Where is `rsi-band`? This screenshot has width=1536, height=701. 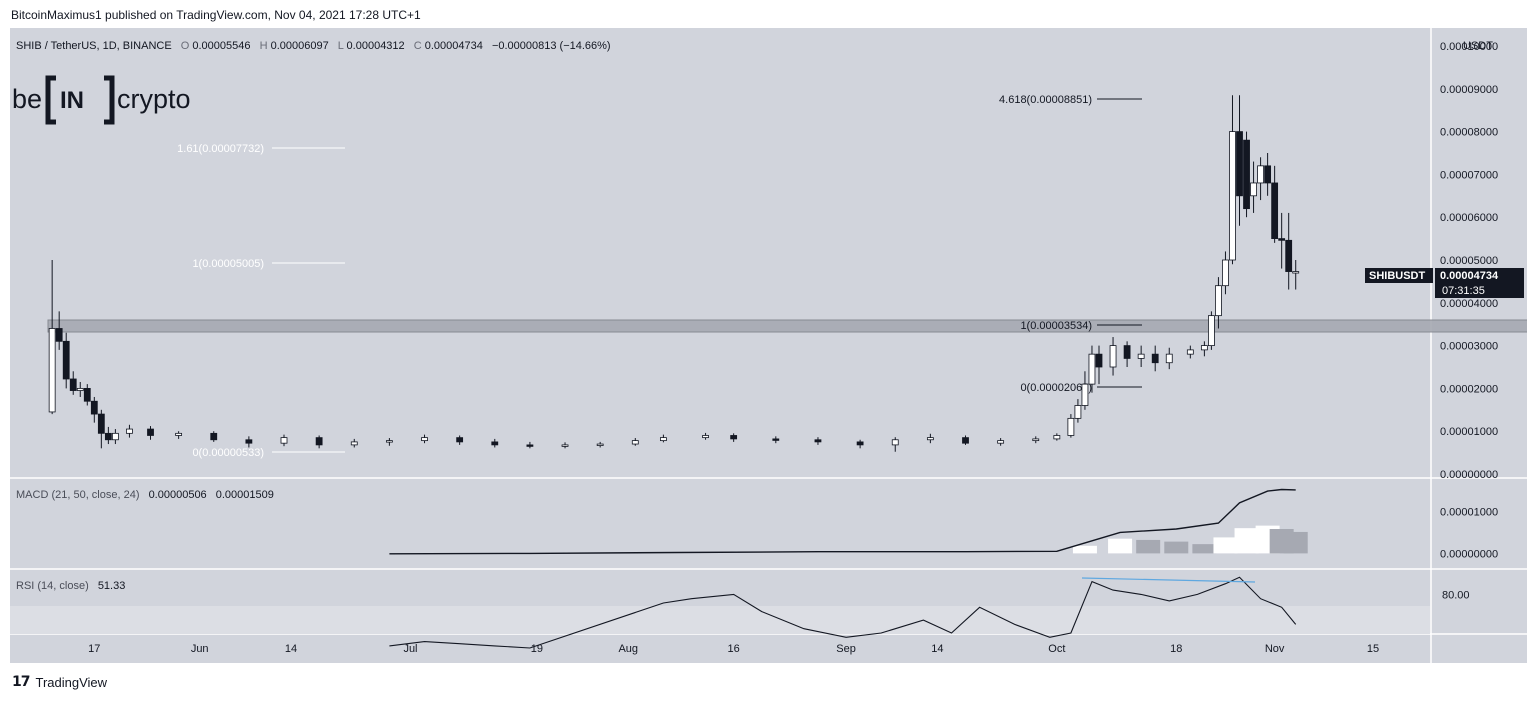
rsi-band is located at coordinates (720, 620).